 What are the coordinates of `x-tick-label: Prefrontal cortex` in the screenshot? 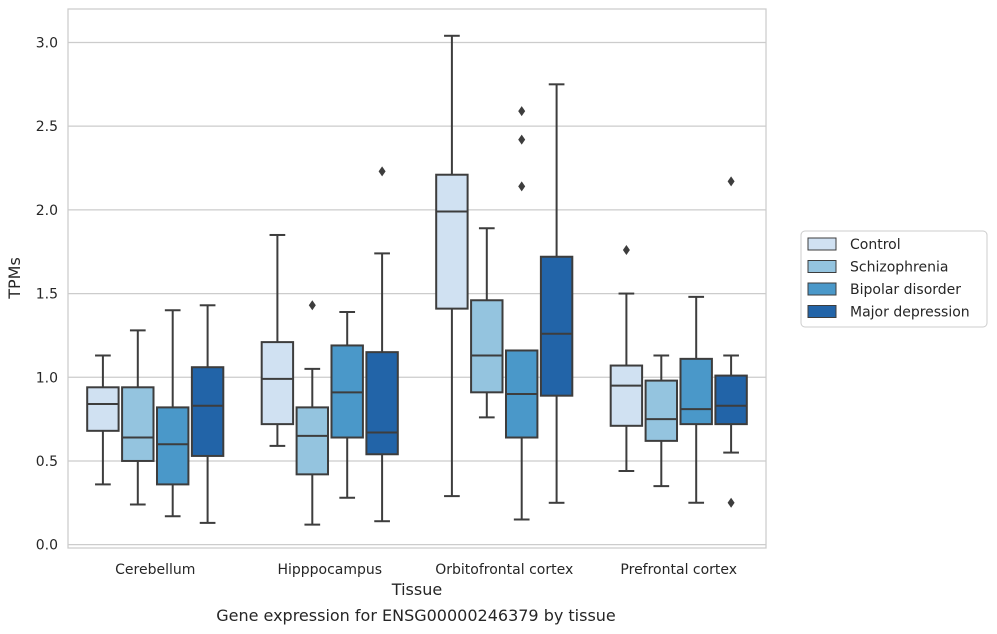 It's located at (678, 570).